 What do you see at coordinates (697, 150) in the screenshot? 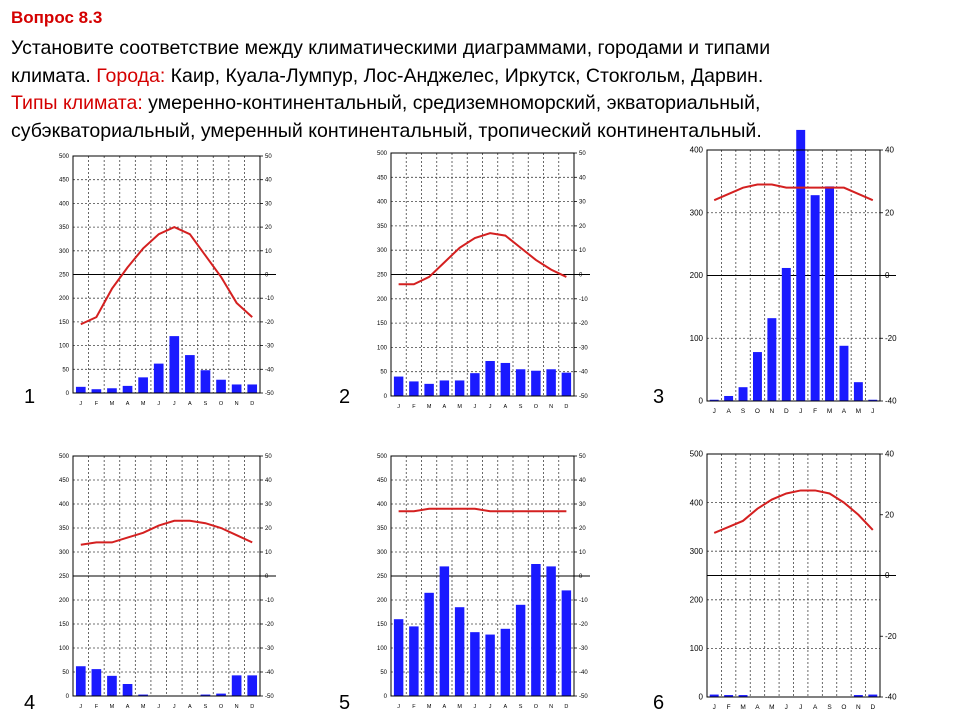
I see `precip-tick-label: 400` at bounding box center [697, 150].